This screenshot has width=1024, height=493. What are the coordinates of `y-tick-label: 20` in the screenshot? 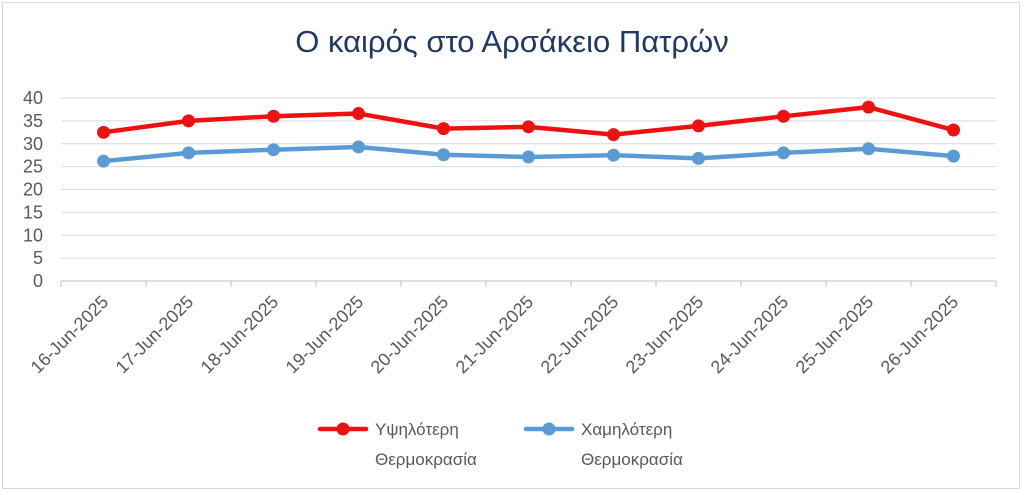 It's located at (33, 190).